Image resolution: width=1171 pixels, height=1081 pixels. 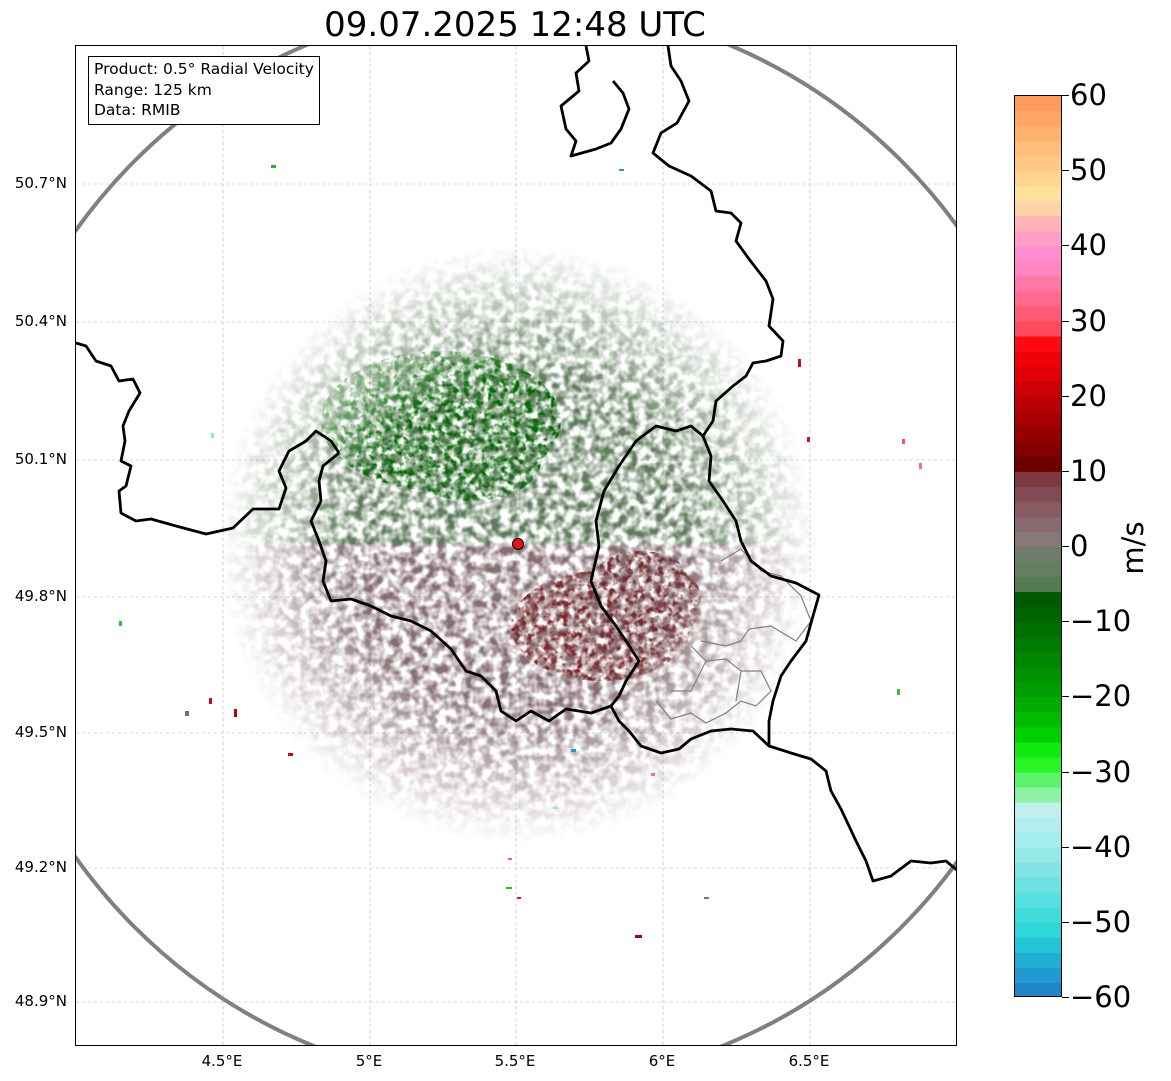 I want to click on info-product: Product: 0.5° Radial Velocity, so click(x=204, y=69).